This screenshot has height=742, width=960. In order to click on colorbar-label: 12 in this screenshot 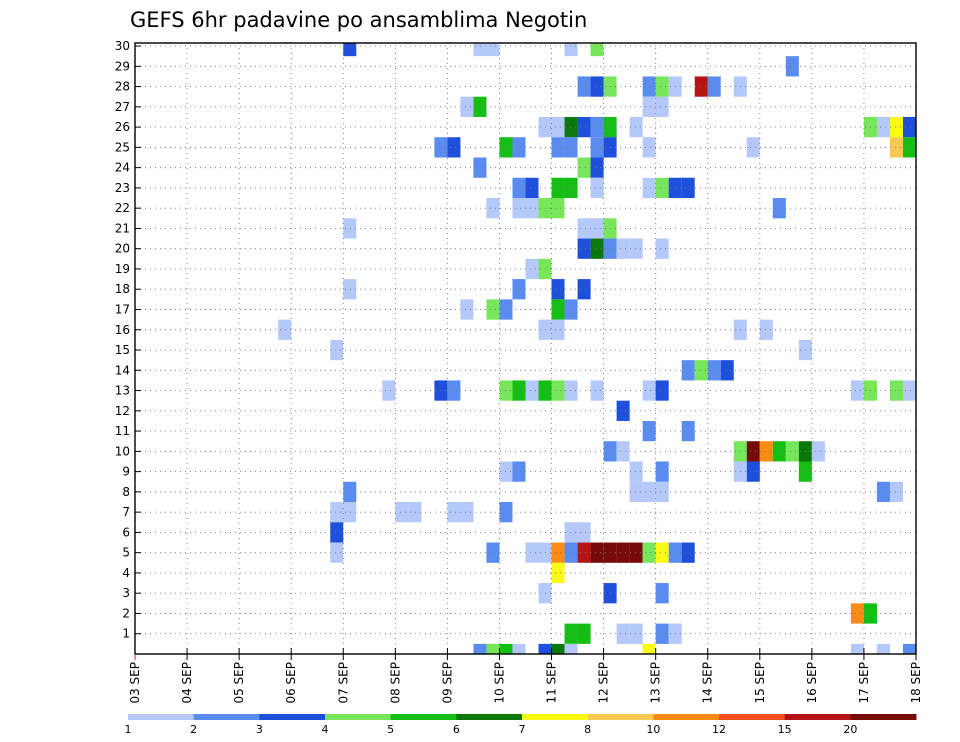, I will do `click(719, 729)`.